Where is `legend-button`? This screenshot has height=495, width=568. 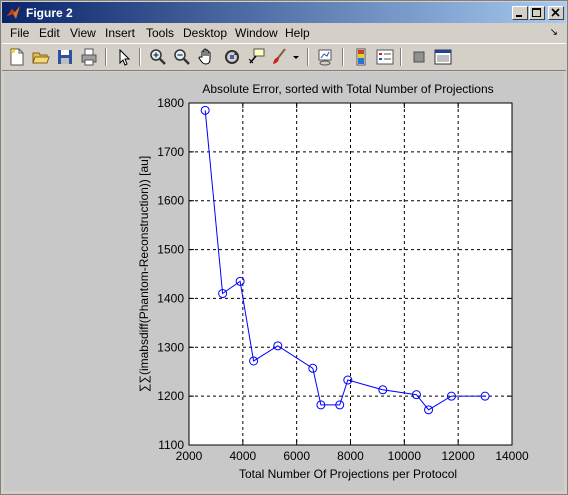
legend-button is located at coordinates (385, 57).